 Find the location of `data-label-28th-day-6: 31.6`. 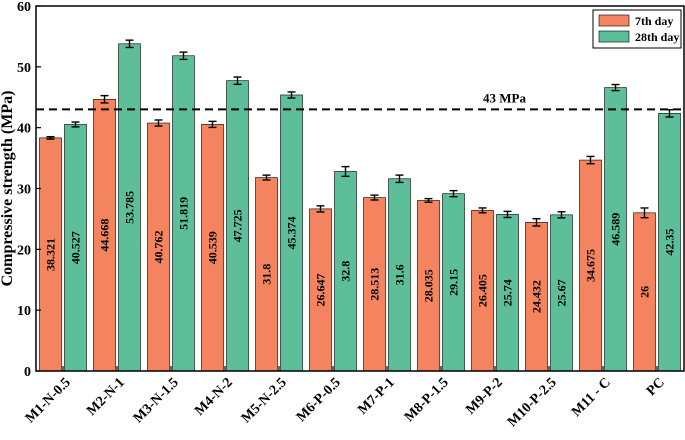

data-label-28th-day-6: 31.6 is located at coordinates (400, 274).